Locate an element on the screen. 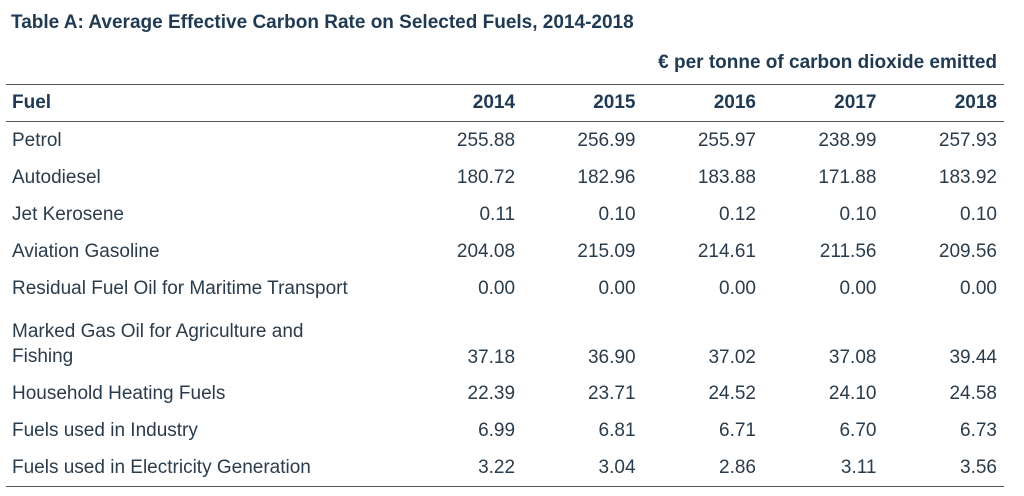  value-cell-2014: 204.08 is located at coordinates (486, 251).